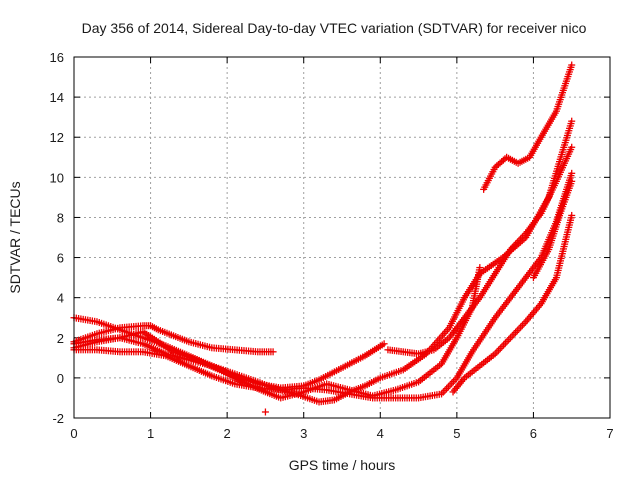 This screenshot has width=640, height=480. I want to click on y-tick-label: 0, so click(60, 378).